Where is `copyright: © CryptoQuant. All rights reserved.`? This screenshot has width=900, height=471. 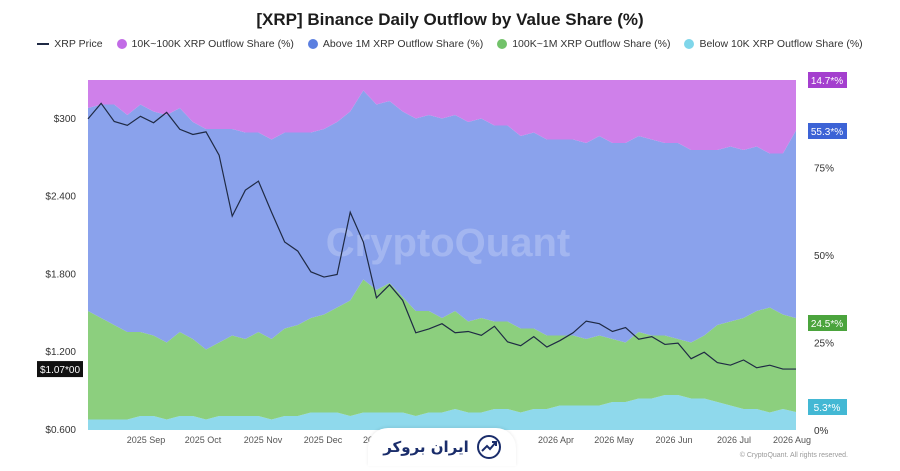 copyright: © CryptoQuant. All rights reserved. is located at coordinates (793, 455).